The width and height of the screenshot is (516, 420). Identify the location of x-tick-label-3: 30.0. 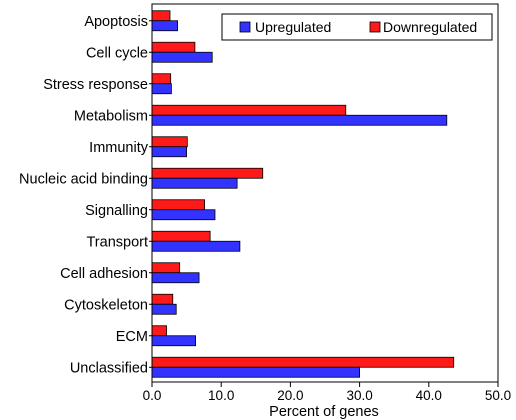
(359, 395).